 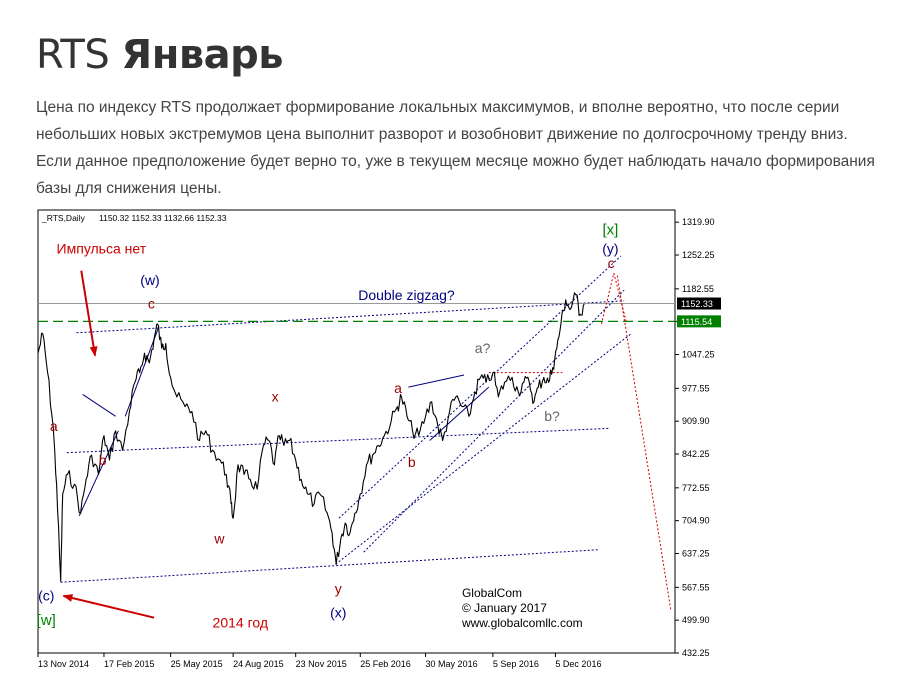 I want to click on y-tick-label: 1047.25, so click(x=698, y=355).